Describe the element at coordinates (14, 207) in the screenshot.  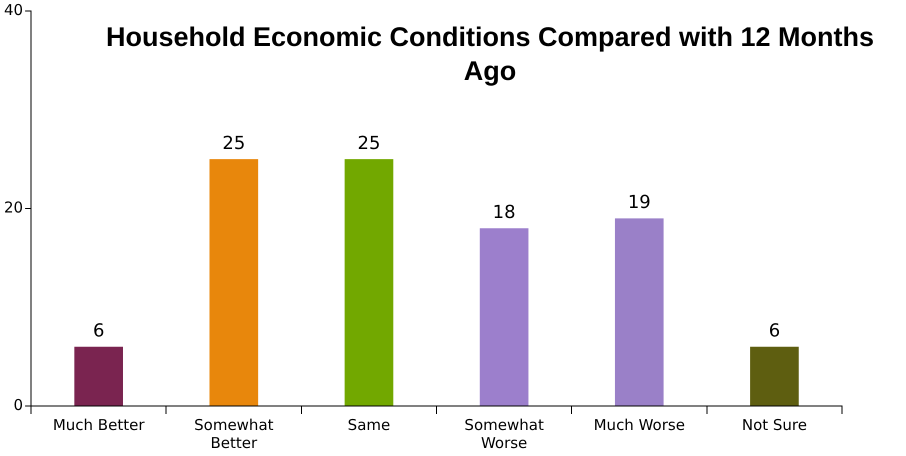
I see `y-tick-label: 20` at that location.